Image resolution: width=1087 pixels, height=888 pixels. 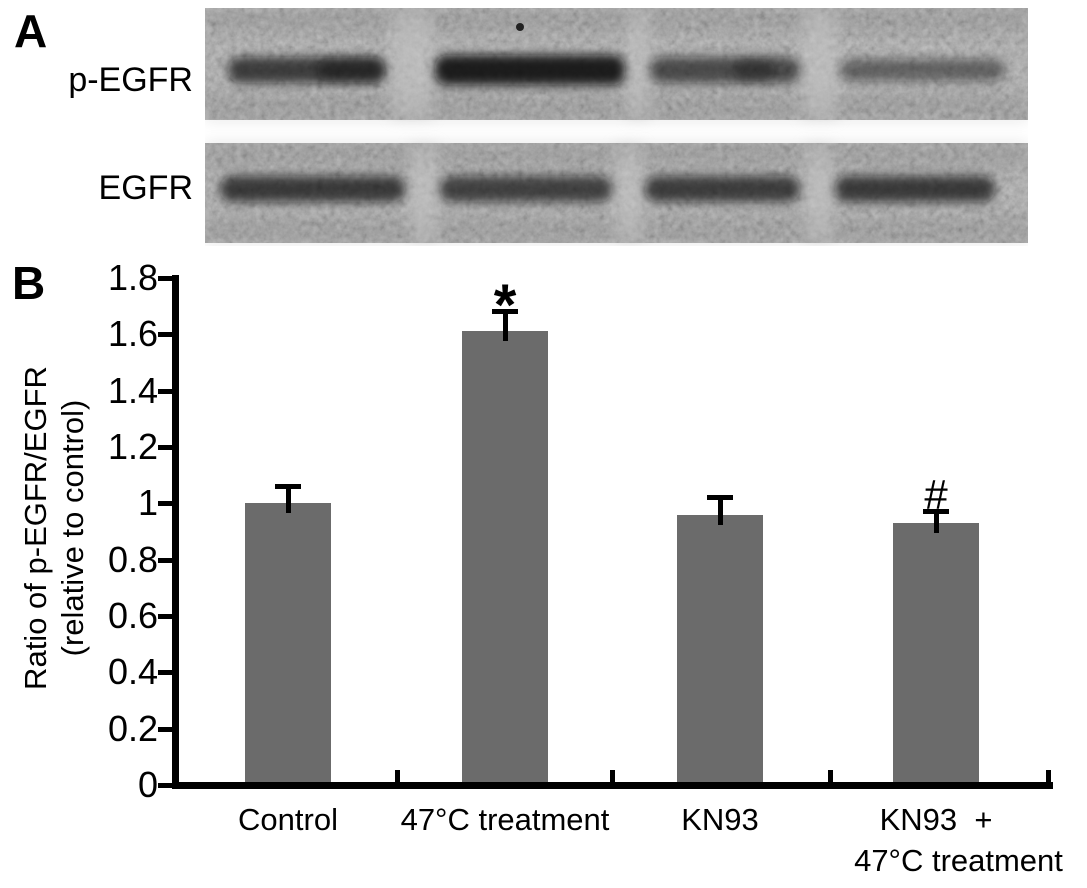 What do you see at coordinates (720, 648) in the screenshot?
I see `bar-kn93` at bounding box center [720, 648].